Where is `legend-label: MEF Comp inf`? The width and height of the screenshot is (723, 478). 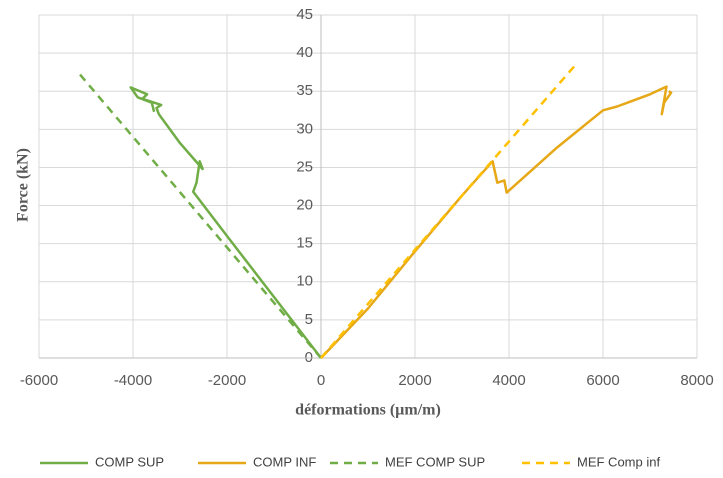 legend-label: MEF Comp inf is located at coordinates (618, 461).